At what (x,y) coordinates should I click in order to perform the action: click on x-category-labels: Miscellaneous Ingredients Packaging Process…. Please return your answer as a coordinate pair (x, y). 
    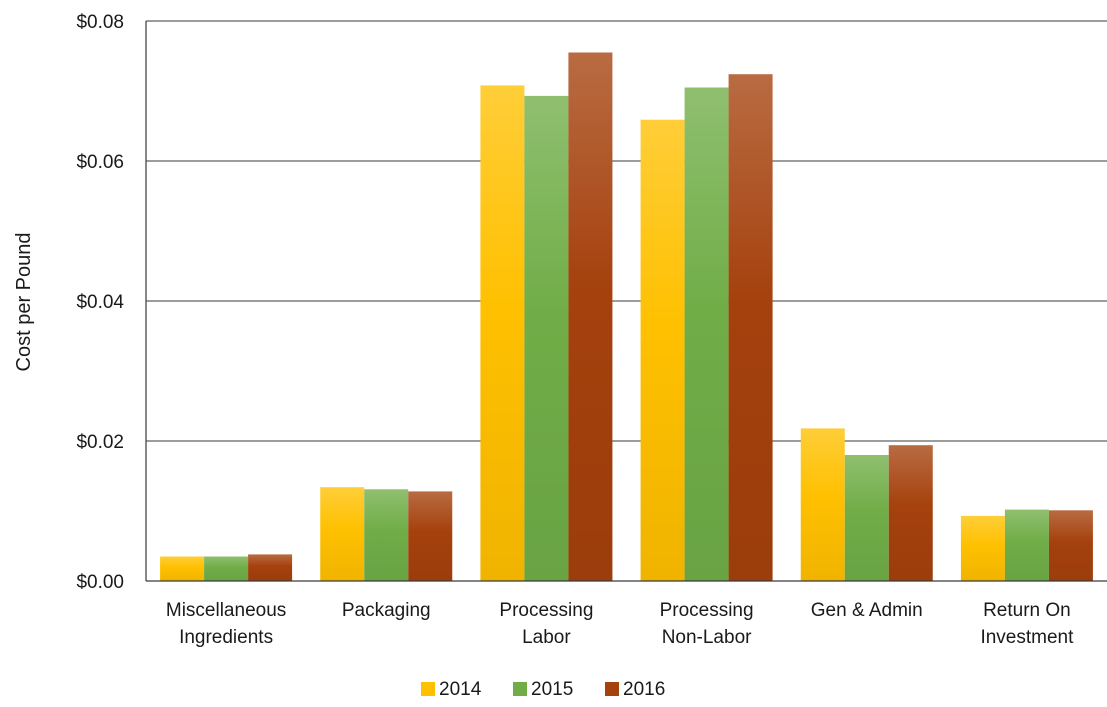
    Looking at the image, I should click on (620, 624).